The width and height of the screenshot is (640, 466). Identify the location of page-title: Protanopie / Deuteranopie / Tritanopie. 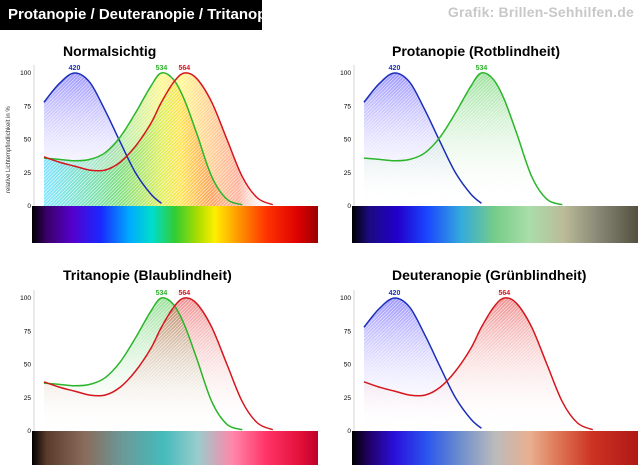
(139, 15).